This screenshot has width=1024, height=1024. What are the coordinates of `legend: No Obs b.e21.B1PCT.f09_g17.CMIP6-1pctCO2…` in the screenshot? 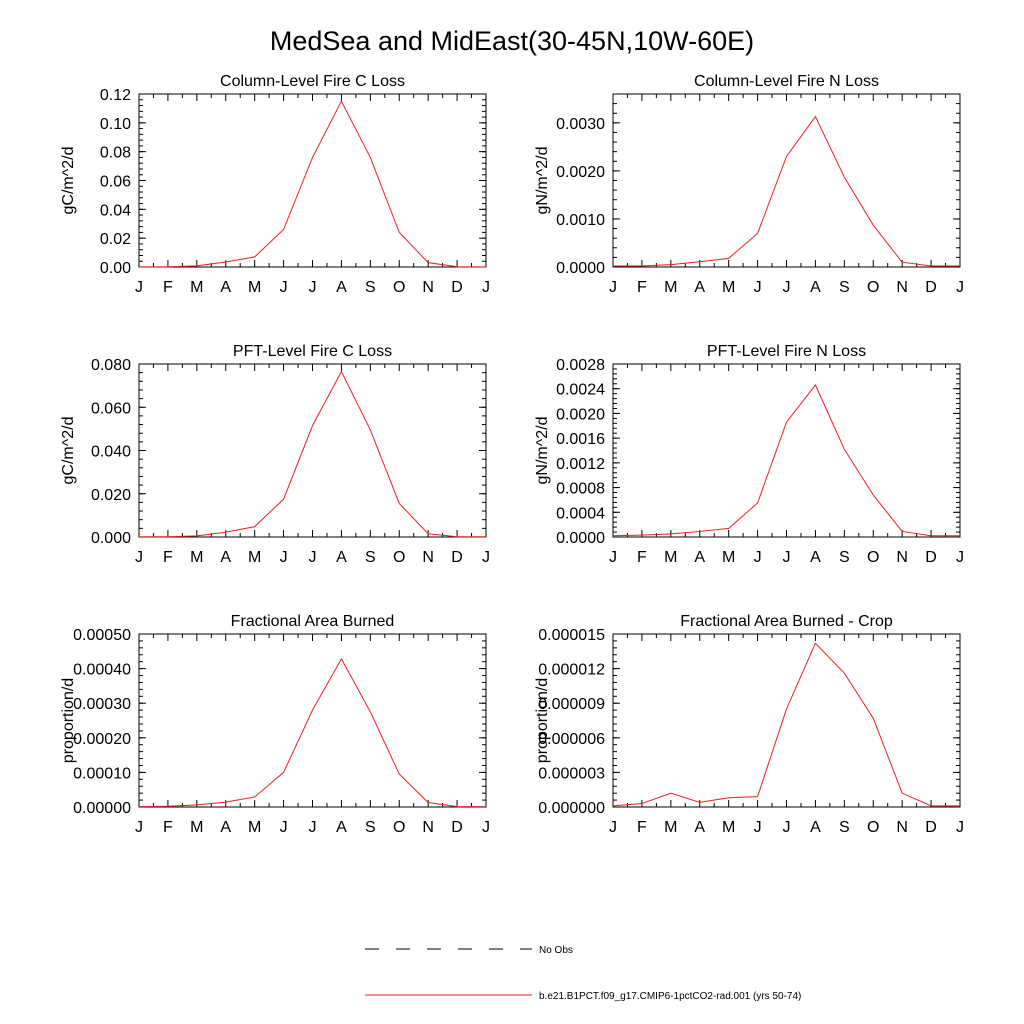 It's located at (583, 973).